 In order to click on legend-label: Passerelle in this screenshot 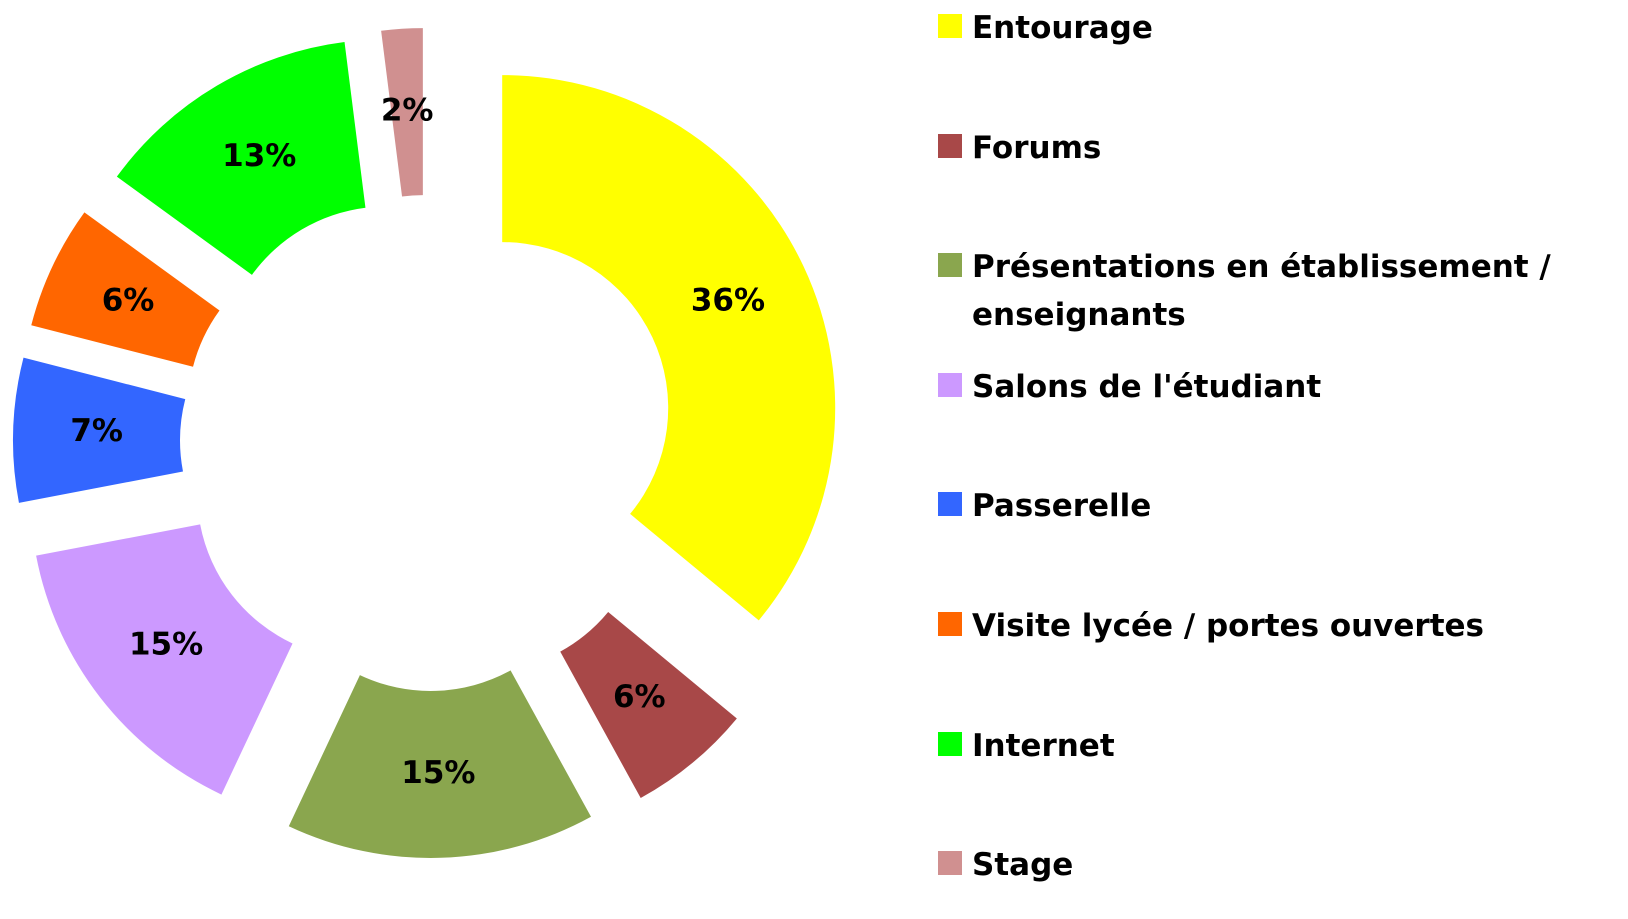, I will do `click(1062, 506)`.